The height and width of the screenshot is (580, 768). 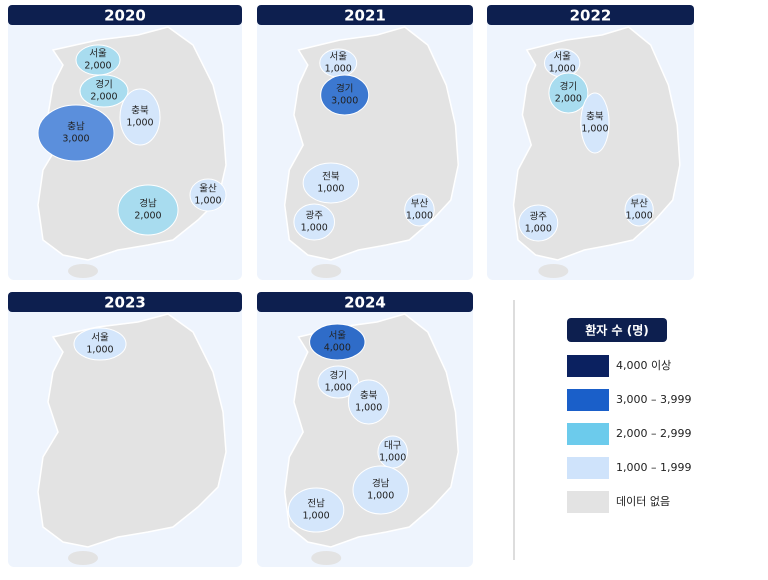 I want to click on legend-label: 3,000 – 3,999, so click(x=653, y=399).